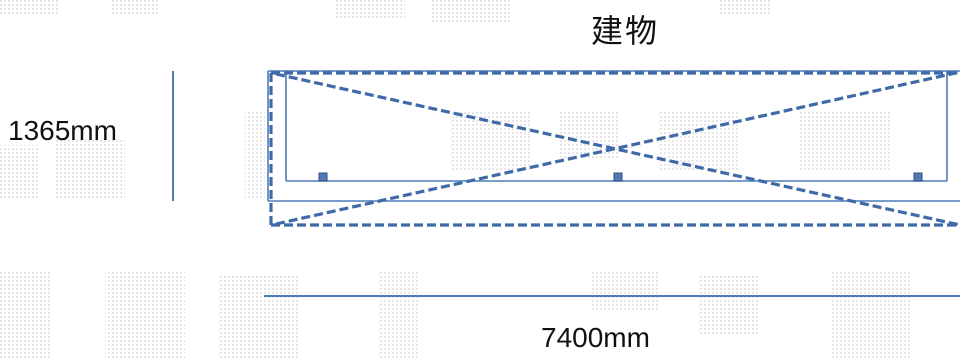 The width and height of the screenshot is (960, 362). I want to click on support-markers, so click(620, 177).